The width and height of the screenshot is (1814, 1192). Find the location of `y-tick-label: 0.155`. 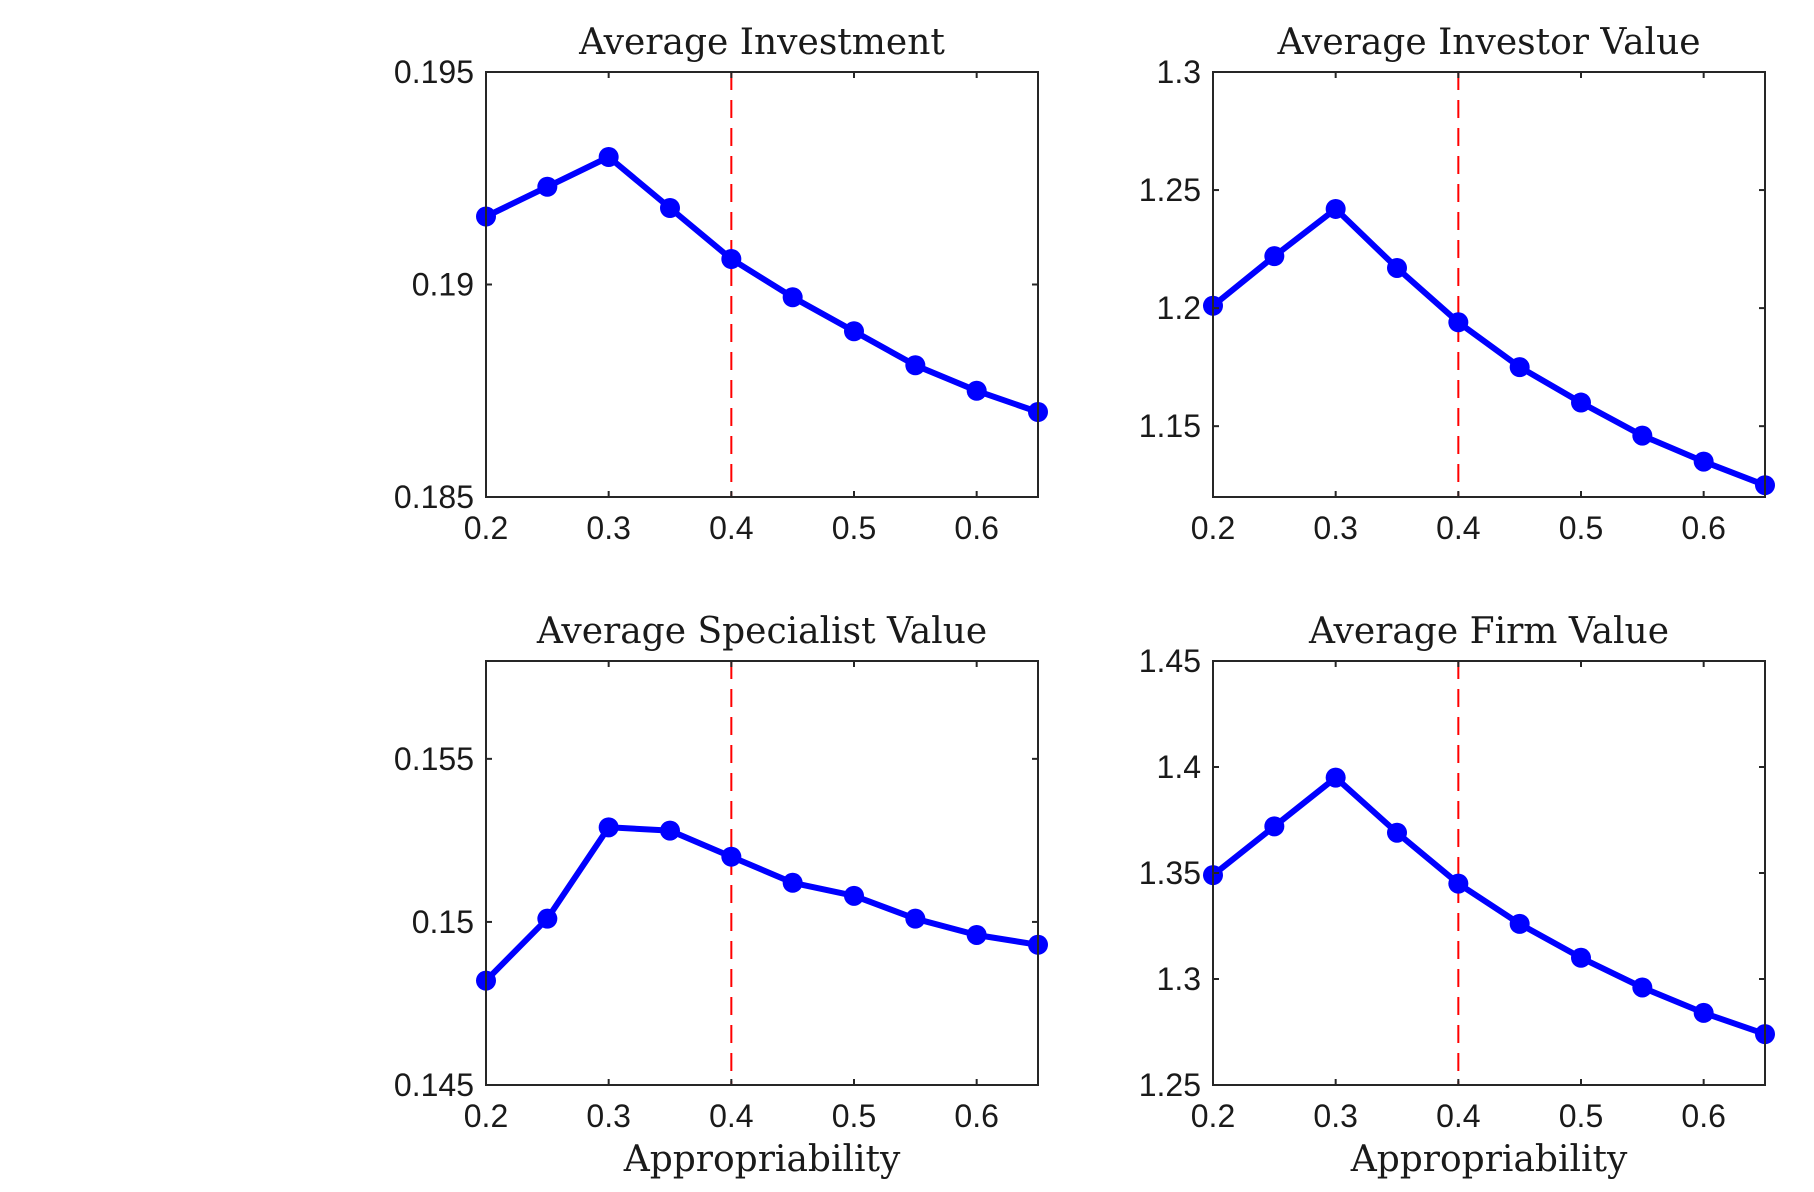

y-tick-label: 0.155 is located at coordinates (434, 759).